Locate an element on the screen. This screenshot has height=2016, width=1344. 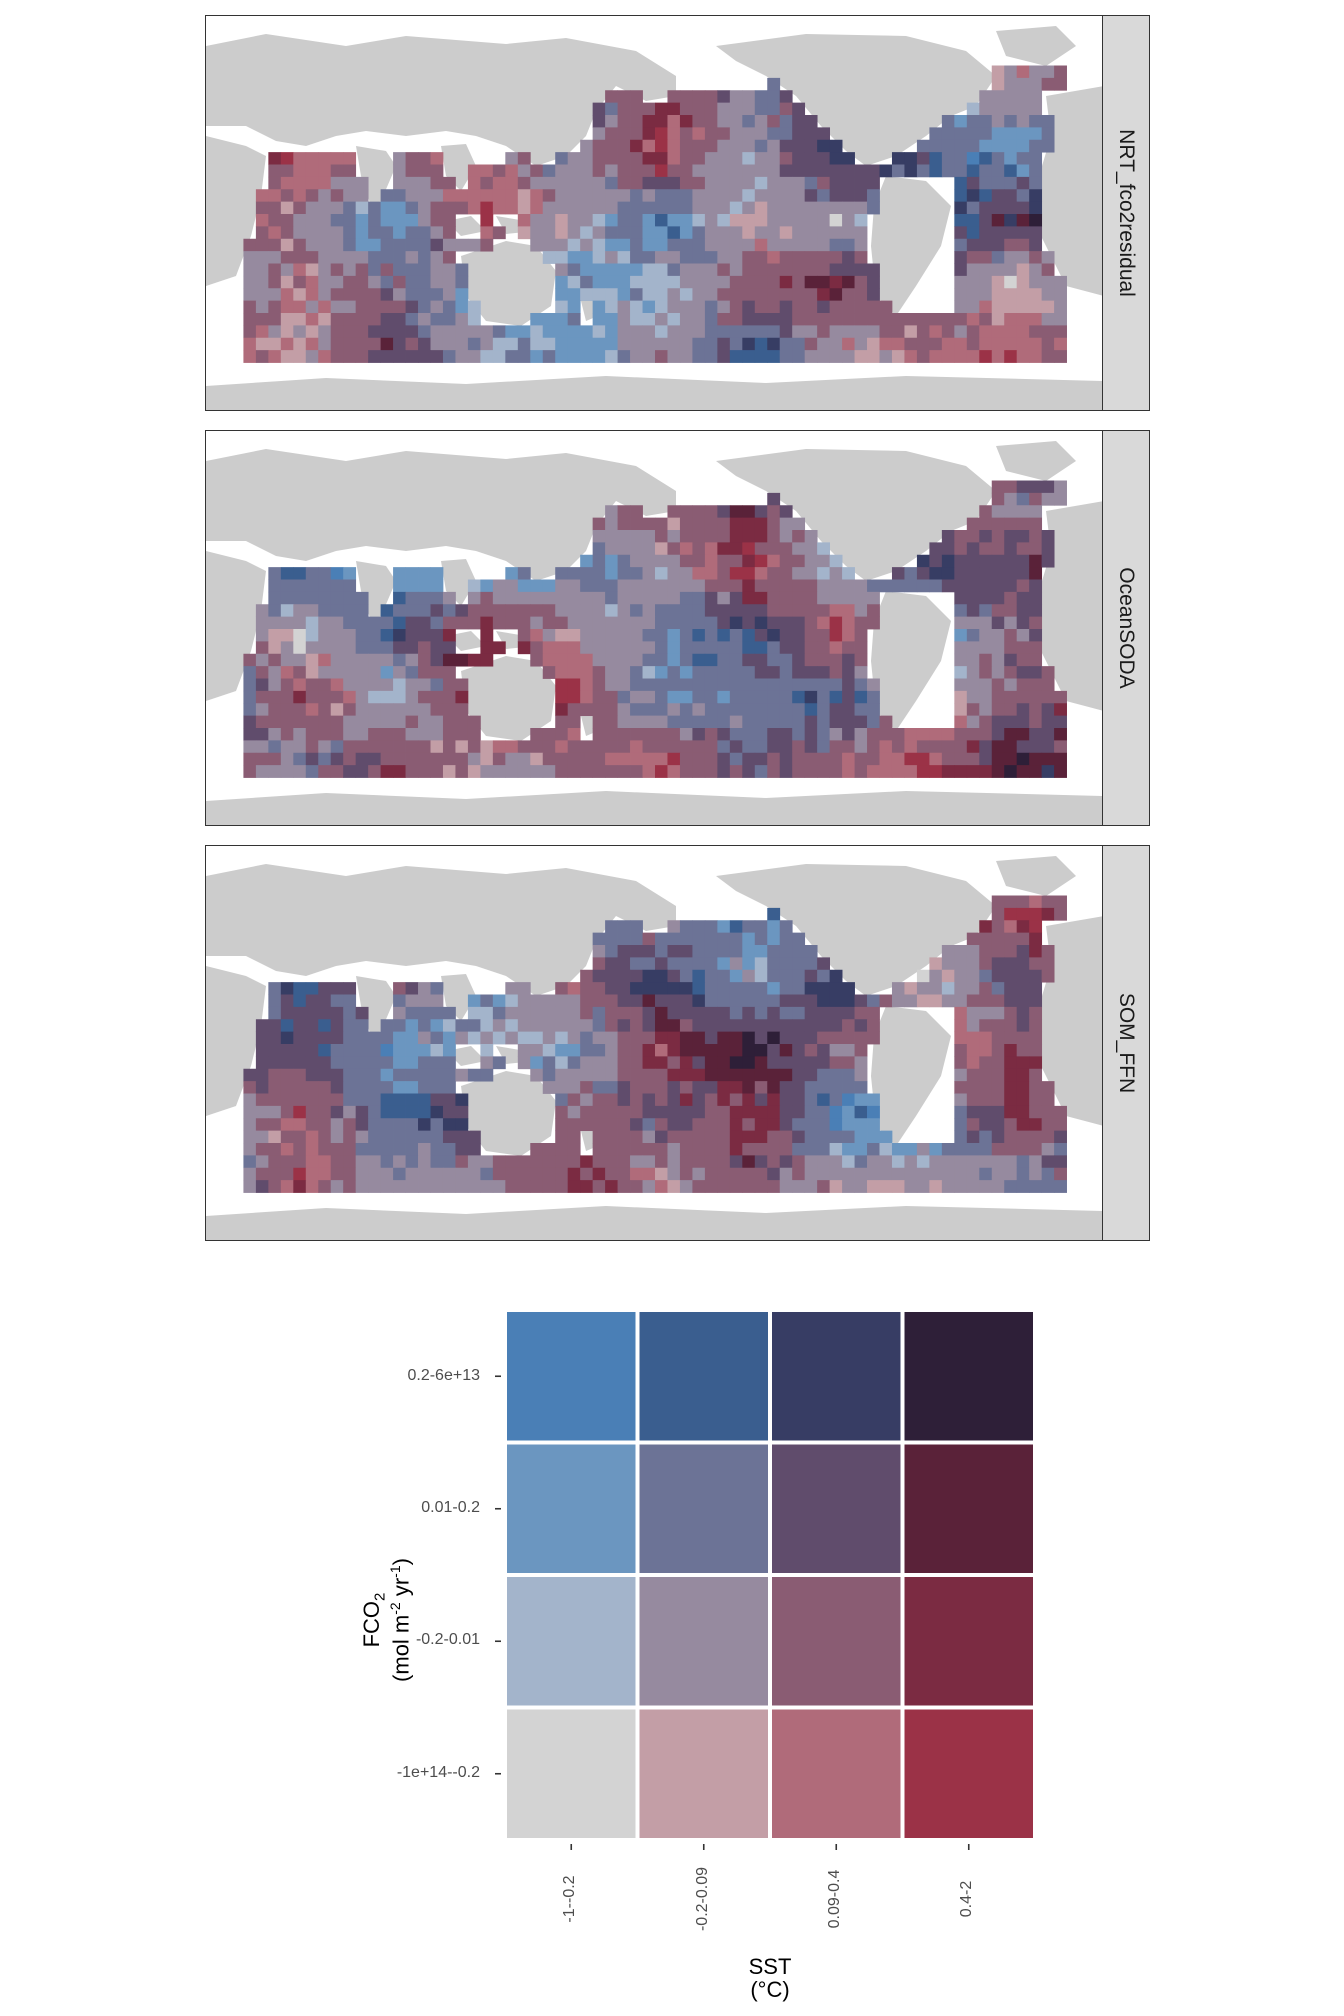
map-grid-somffn is located at coordinates (654, 1043).